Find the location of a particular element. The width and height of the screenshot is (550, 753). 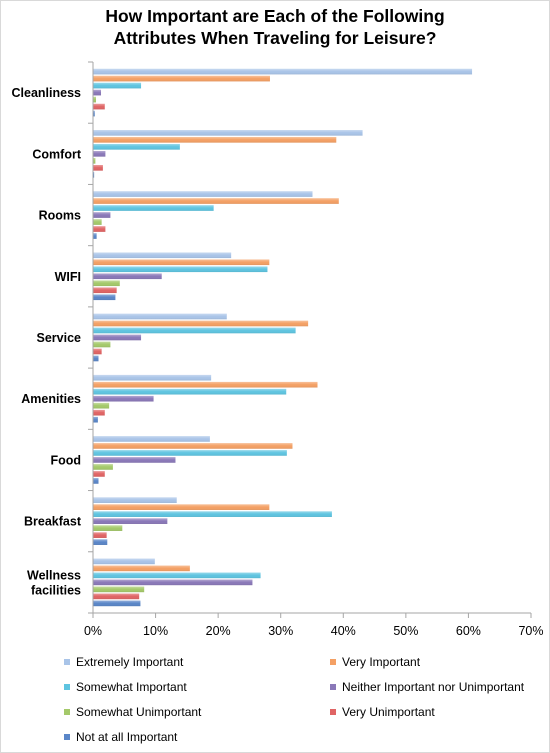

bar-sheen-cleanliness-not-at-all-important is located at coordinates (94, 113).